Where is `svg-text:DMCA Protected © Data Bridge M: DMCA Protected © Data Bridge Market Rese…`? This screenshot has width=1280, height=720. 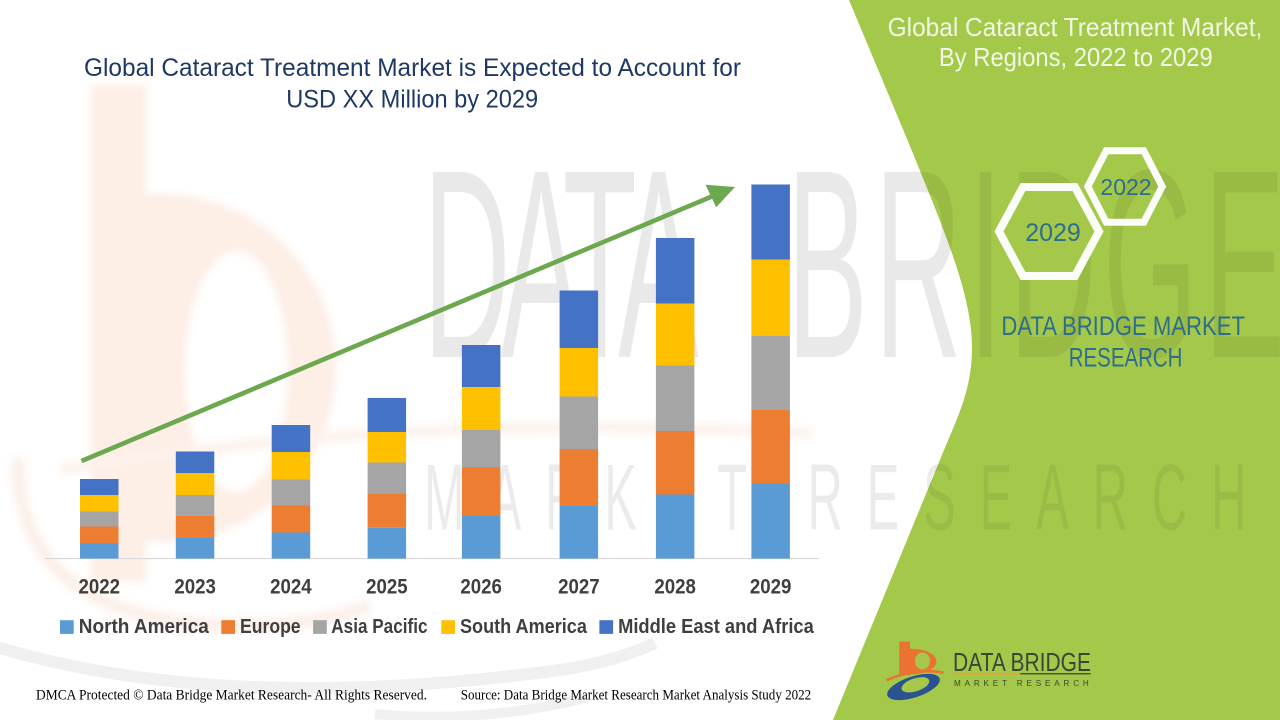
svg-text:DMCA Protected © Data Bridge M: DMCA Protected © Data Bridge Market Rese… is located at coordinates (231, 696).